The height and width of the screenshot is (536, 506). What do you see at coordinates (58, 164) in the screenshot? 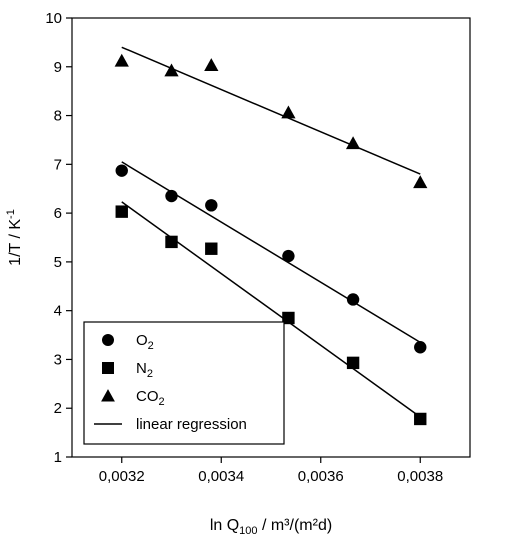
I see `y-tick-label: 7` at bounding box center [58, 164].